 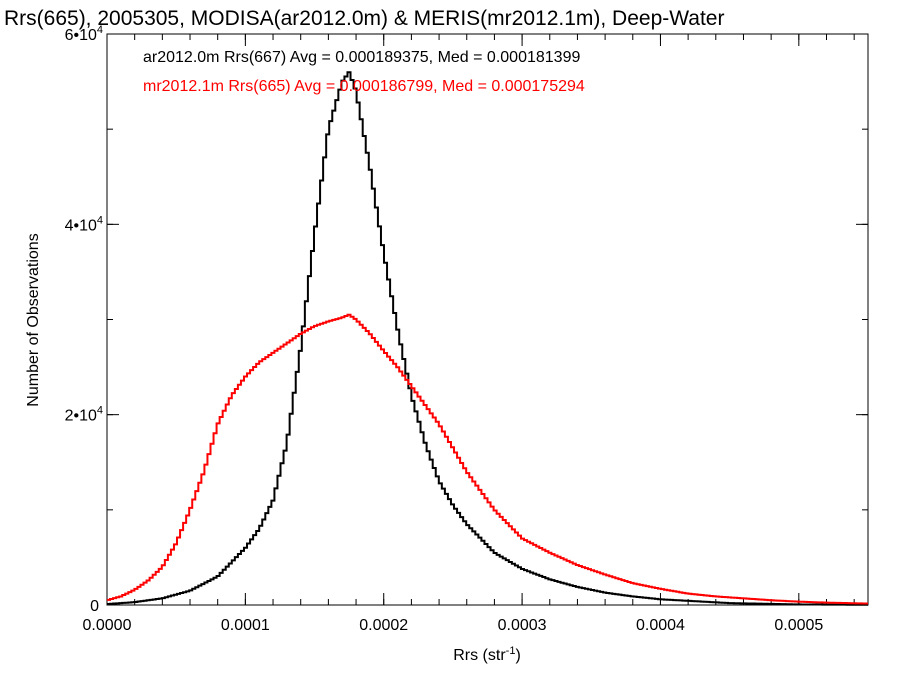 What do you see at coordinates (107, 625) in the screenshot?
I see `x-tick-label: 0.0000` at bounding box center [107, 625].